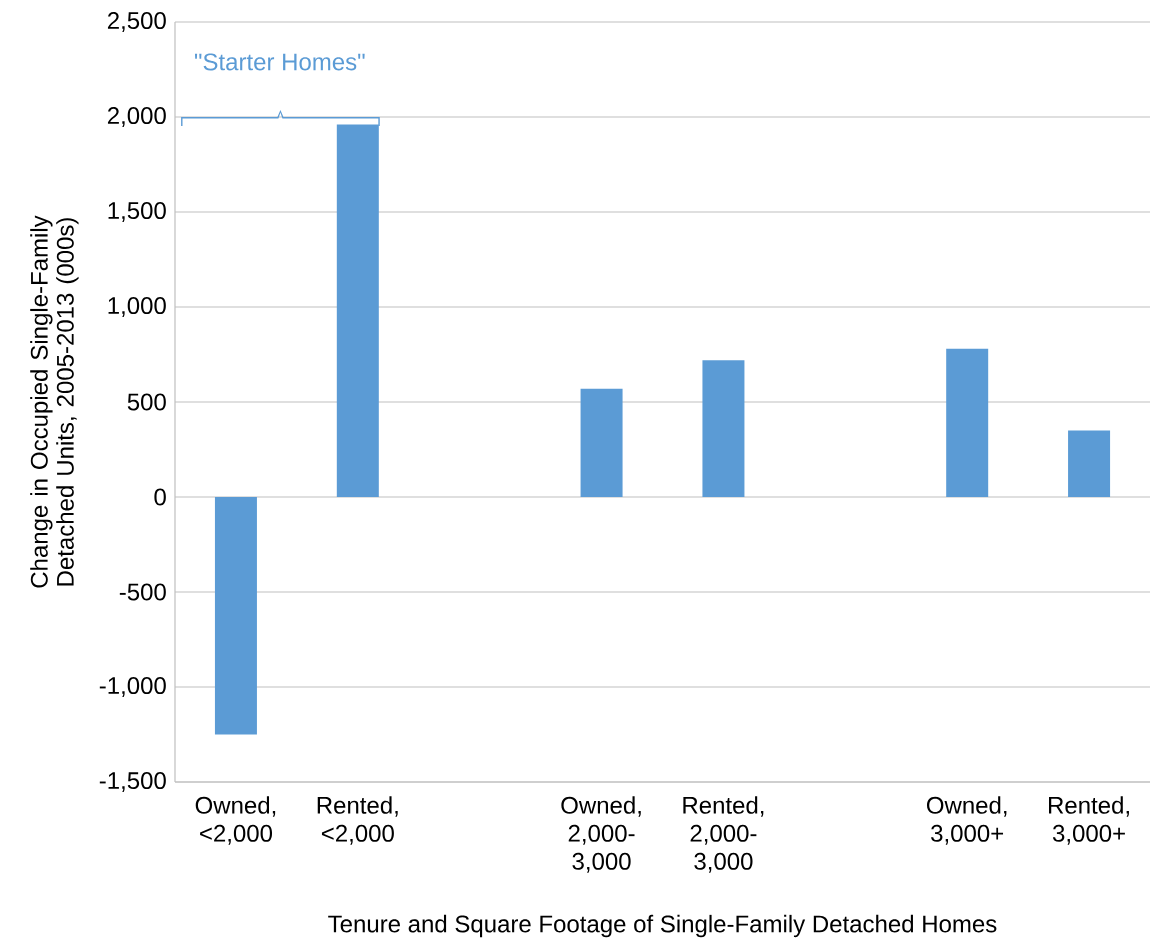  What do you see at coordinates (1089, 820) in the screenshot?
I see `x-tick-label: Rented, 3,000+` at bounding box center [1089, 820].